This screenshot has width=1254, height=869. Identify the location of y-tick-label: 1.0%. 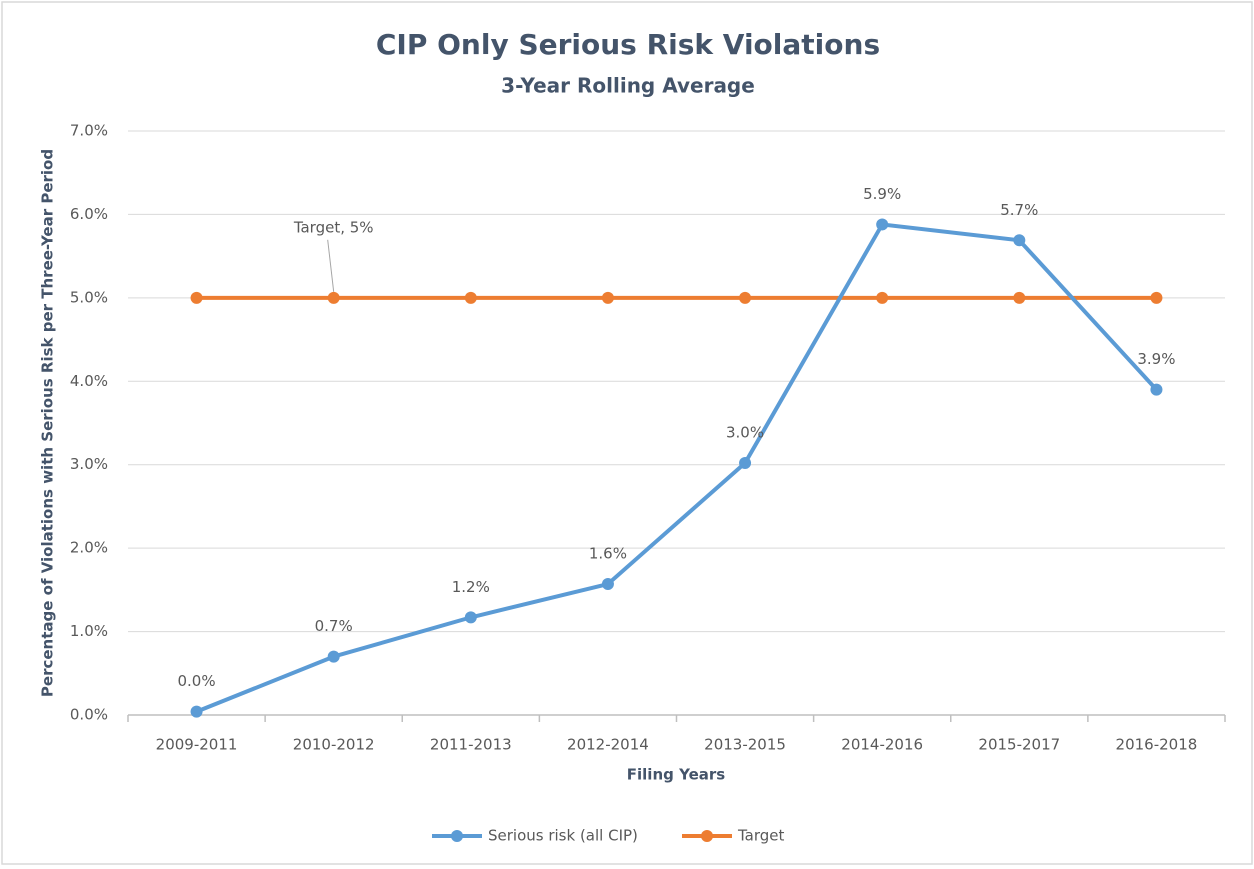
(89, 631).